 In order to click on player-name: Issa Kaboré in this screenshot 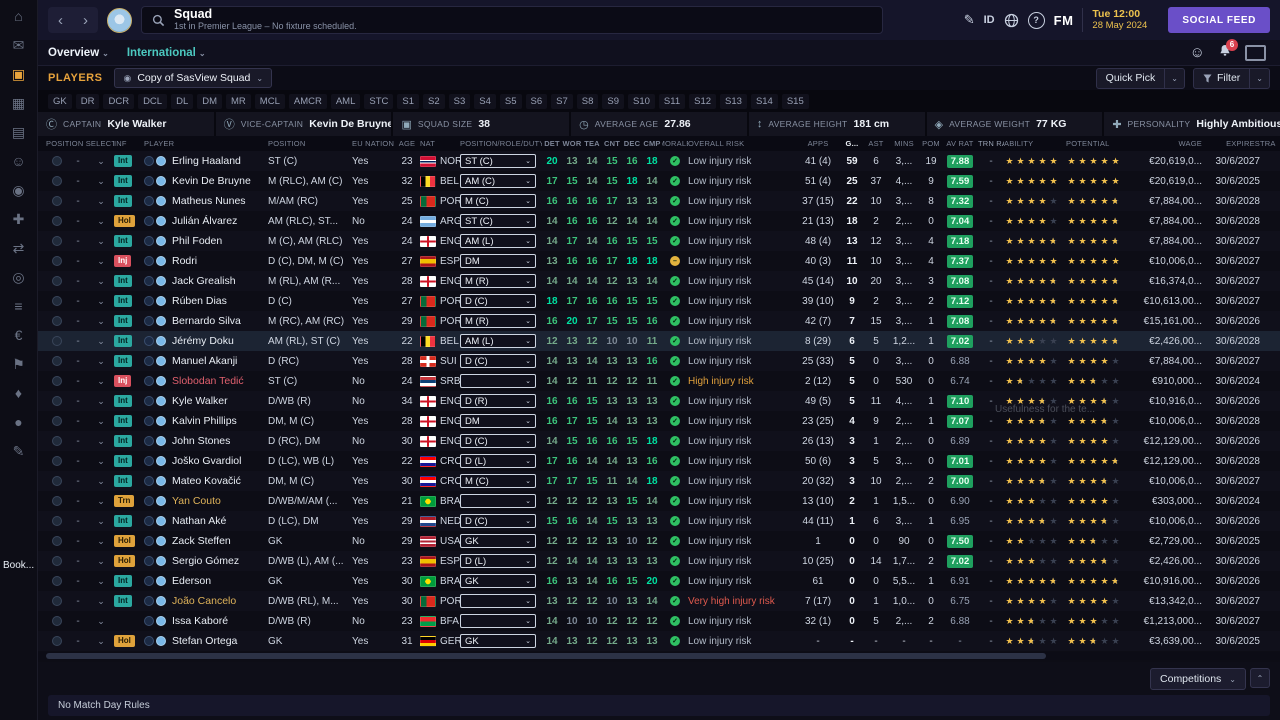, I will do `click(200, 621)`.